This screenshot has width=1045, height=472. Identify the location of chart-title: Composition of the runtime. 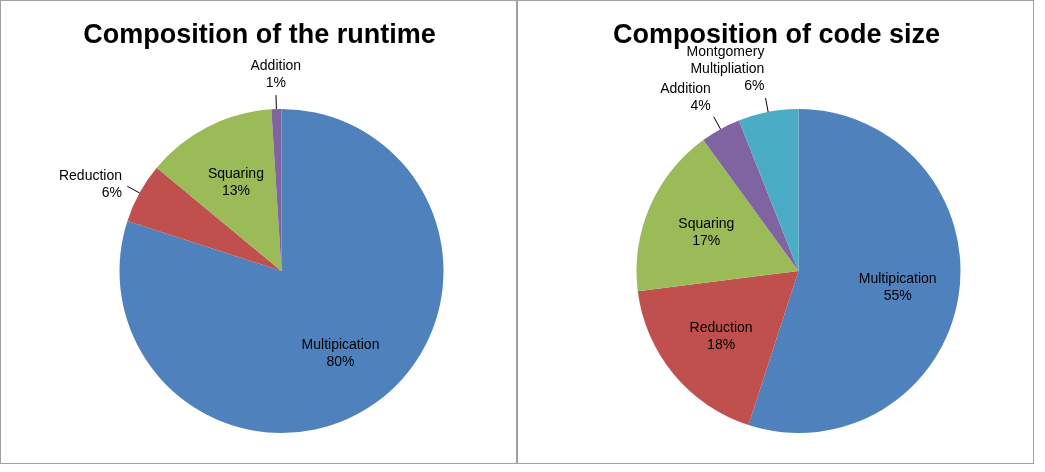
(259, 34).